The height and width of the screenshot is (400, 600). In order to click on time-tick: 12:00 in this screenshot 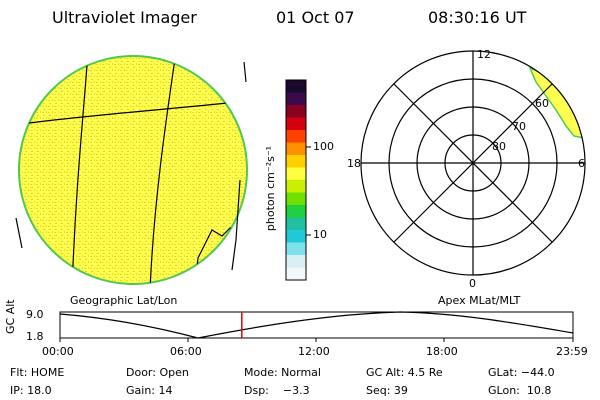, I will do `click(314, 351)`.